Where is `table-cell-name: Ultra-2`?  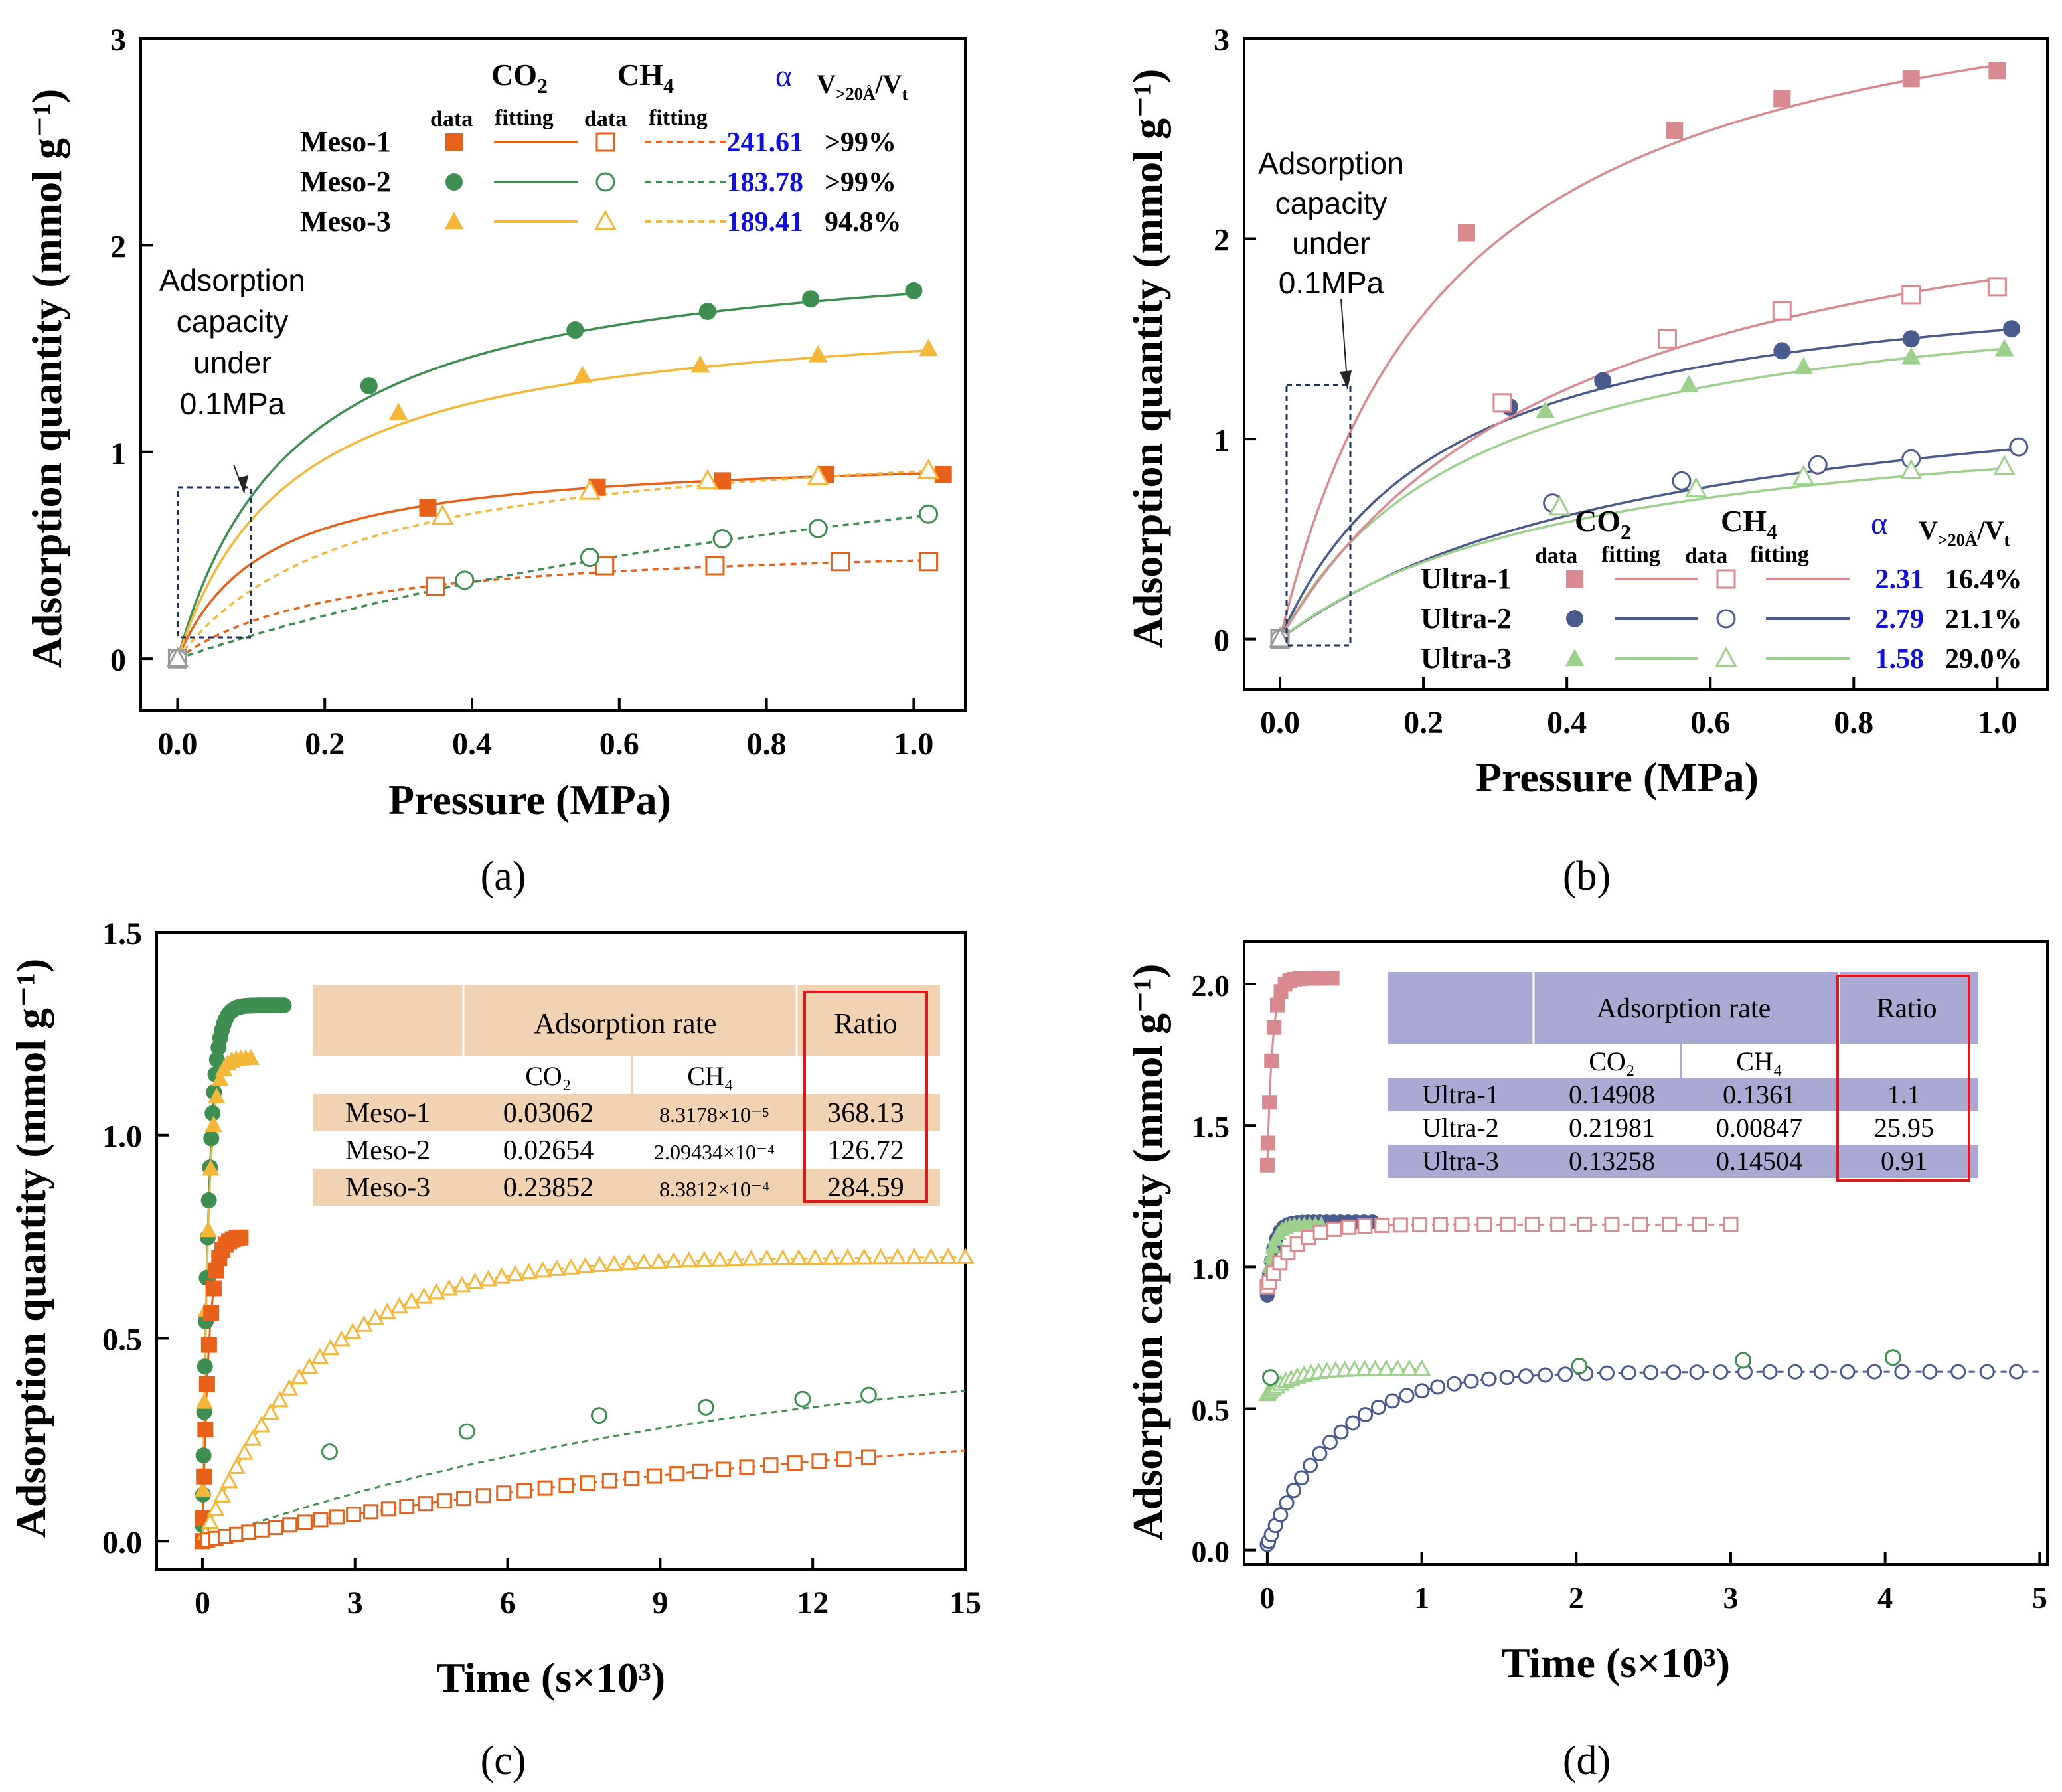
table-cell-name: Ultra-2 is located at coordinates (1460, 1128).